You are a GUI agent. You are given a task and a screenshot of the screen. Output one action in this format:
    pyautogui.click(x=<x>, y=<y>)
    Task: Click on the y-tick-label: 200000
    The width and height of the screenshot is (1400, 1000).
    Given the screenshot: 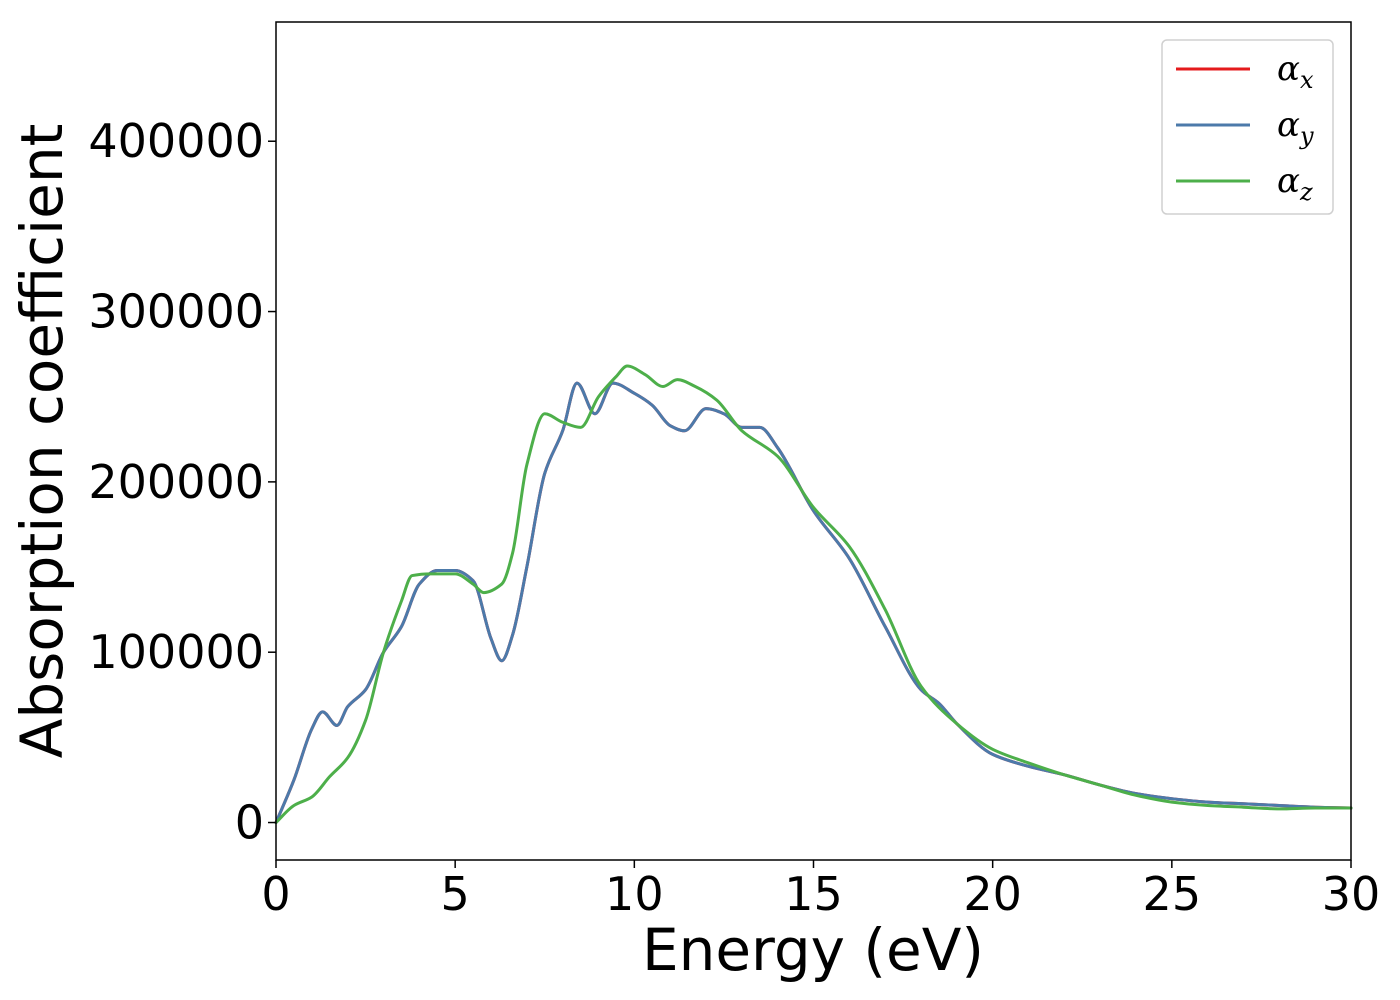 What is the action you would take?
    pyautogui.click(x=176, y=482)
    